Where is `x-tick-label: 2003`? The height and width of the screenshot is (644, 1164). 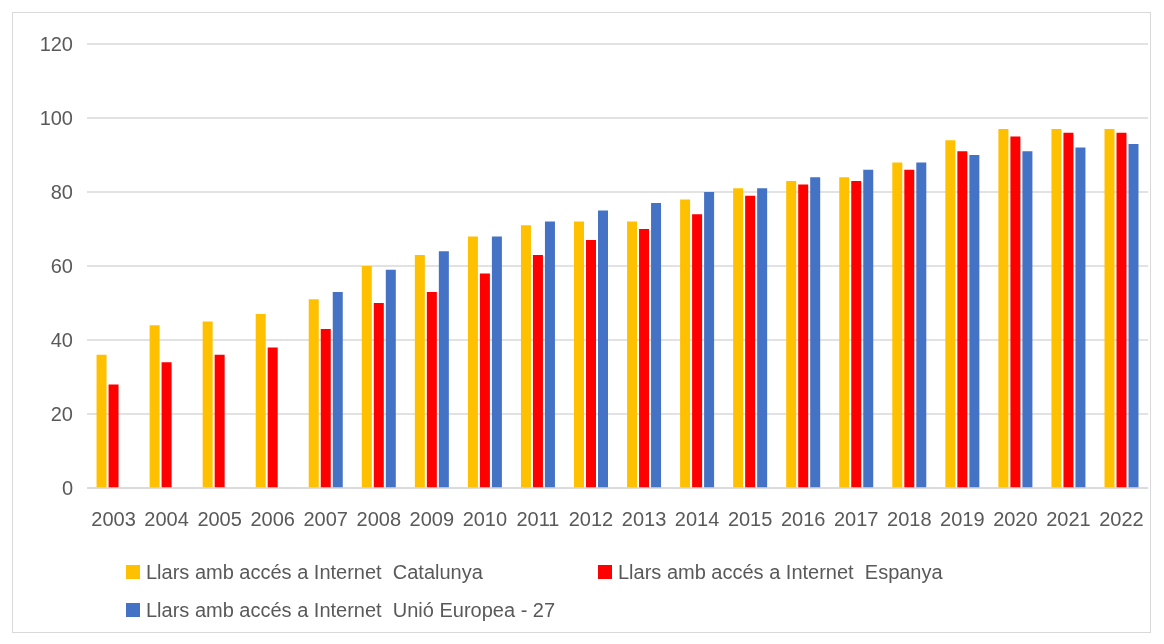 x-tick-label: 2003 is located at coordinates (113, 519).